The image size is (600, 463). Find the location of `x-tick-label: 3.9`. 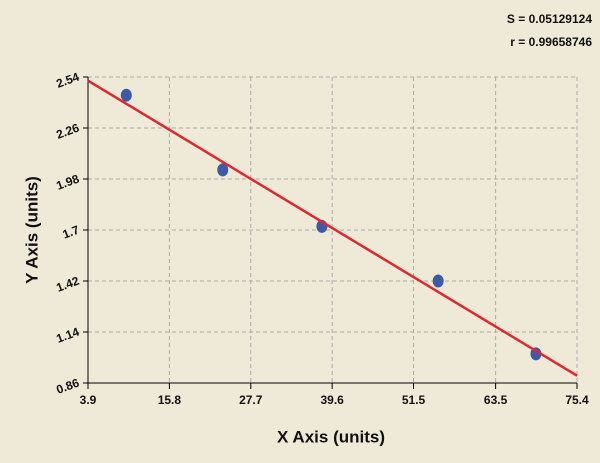

x-tick-label: 3.9 is located at coordinates (88, 400).